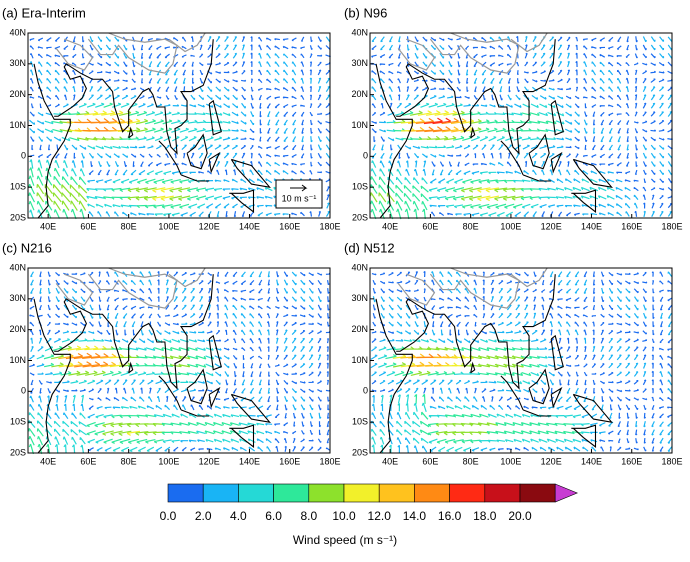 This screenshot has height=562, width=690. Describe the element at coordinates (471, 461) in the screenshot. I see `x-tick-label: 80E` at that location.